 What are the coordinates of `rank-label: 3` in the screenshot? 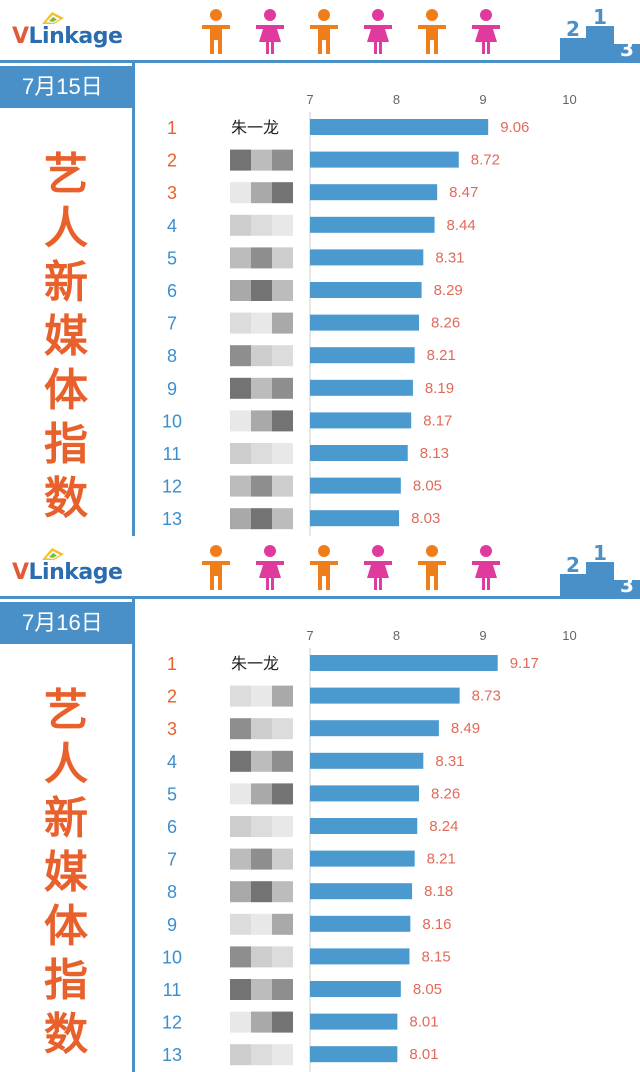 It's located at (172, 193).